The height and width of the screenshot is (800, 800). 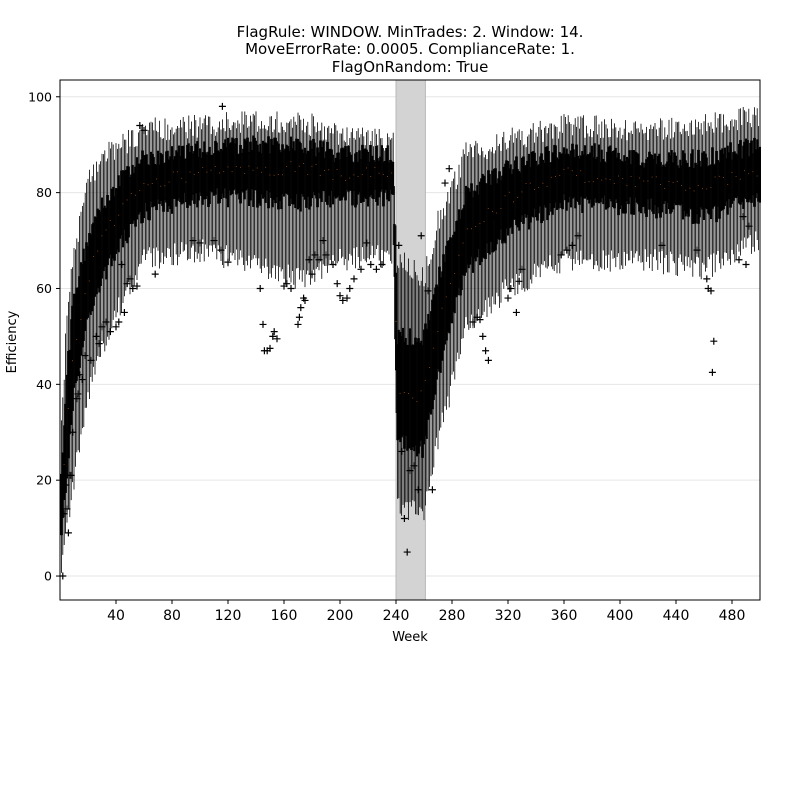 I want to click on x-tick-label: 120, so click(x=228, y=616).